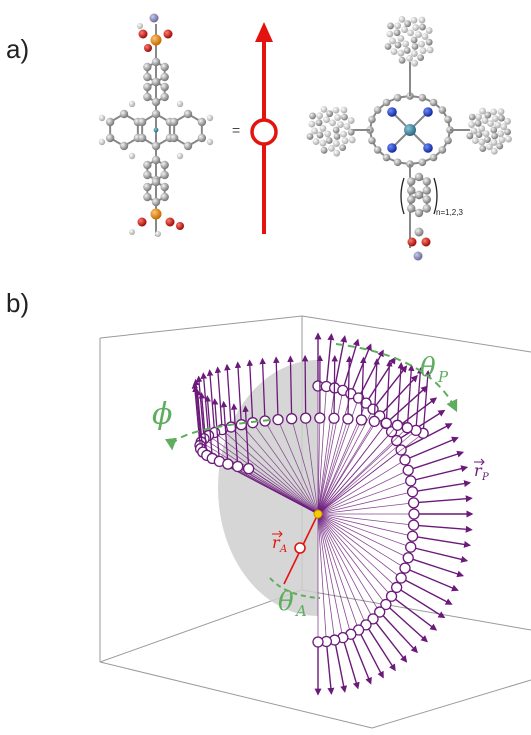 This screenshot has width=531, height=735. What do you see at coordinates (276, 542) in the screenshot?
I see `r-a-label: r` at bounding box center [276, 542].